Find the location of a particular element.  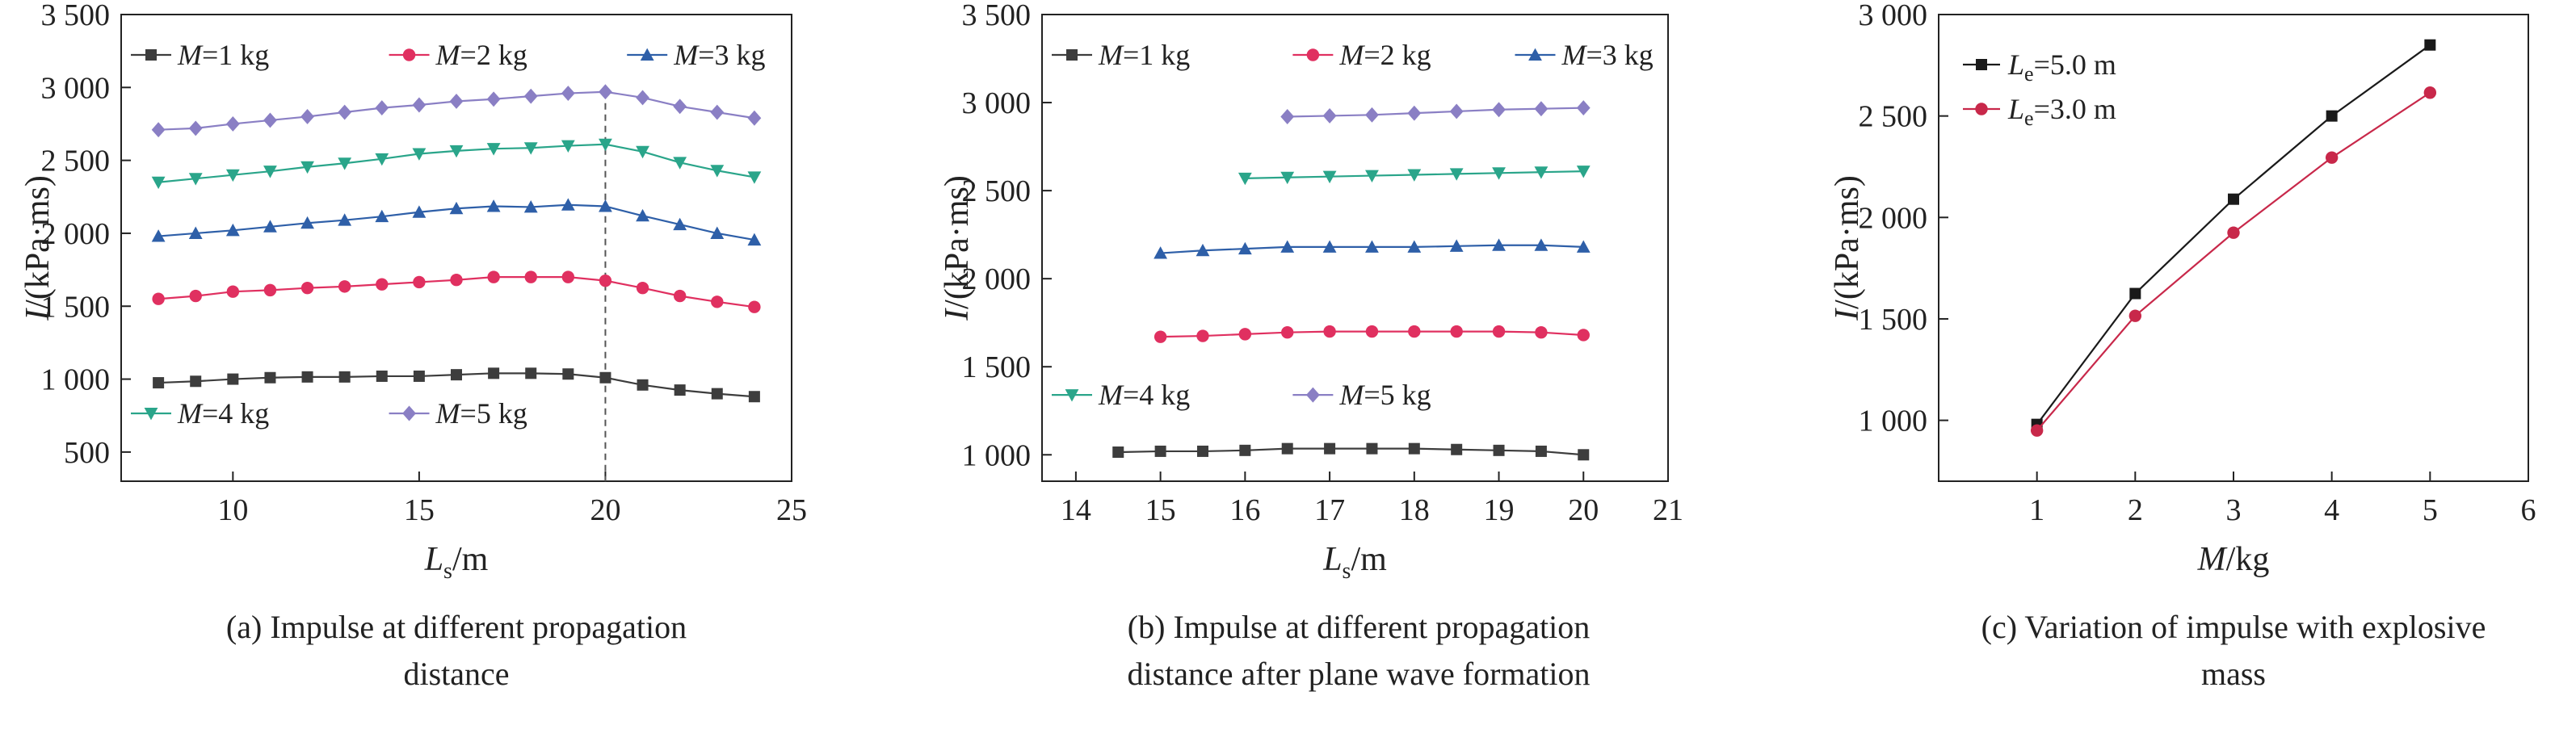

legend-entry-m3: M=3 kg is located at coordinates (697, 55).